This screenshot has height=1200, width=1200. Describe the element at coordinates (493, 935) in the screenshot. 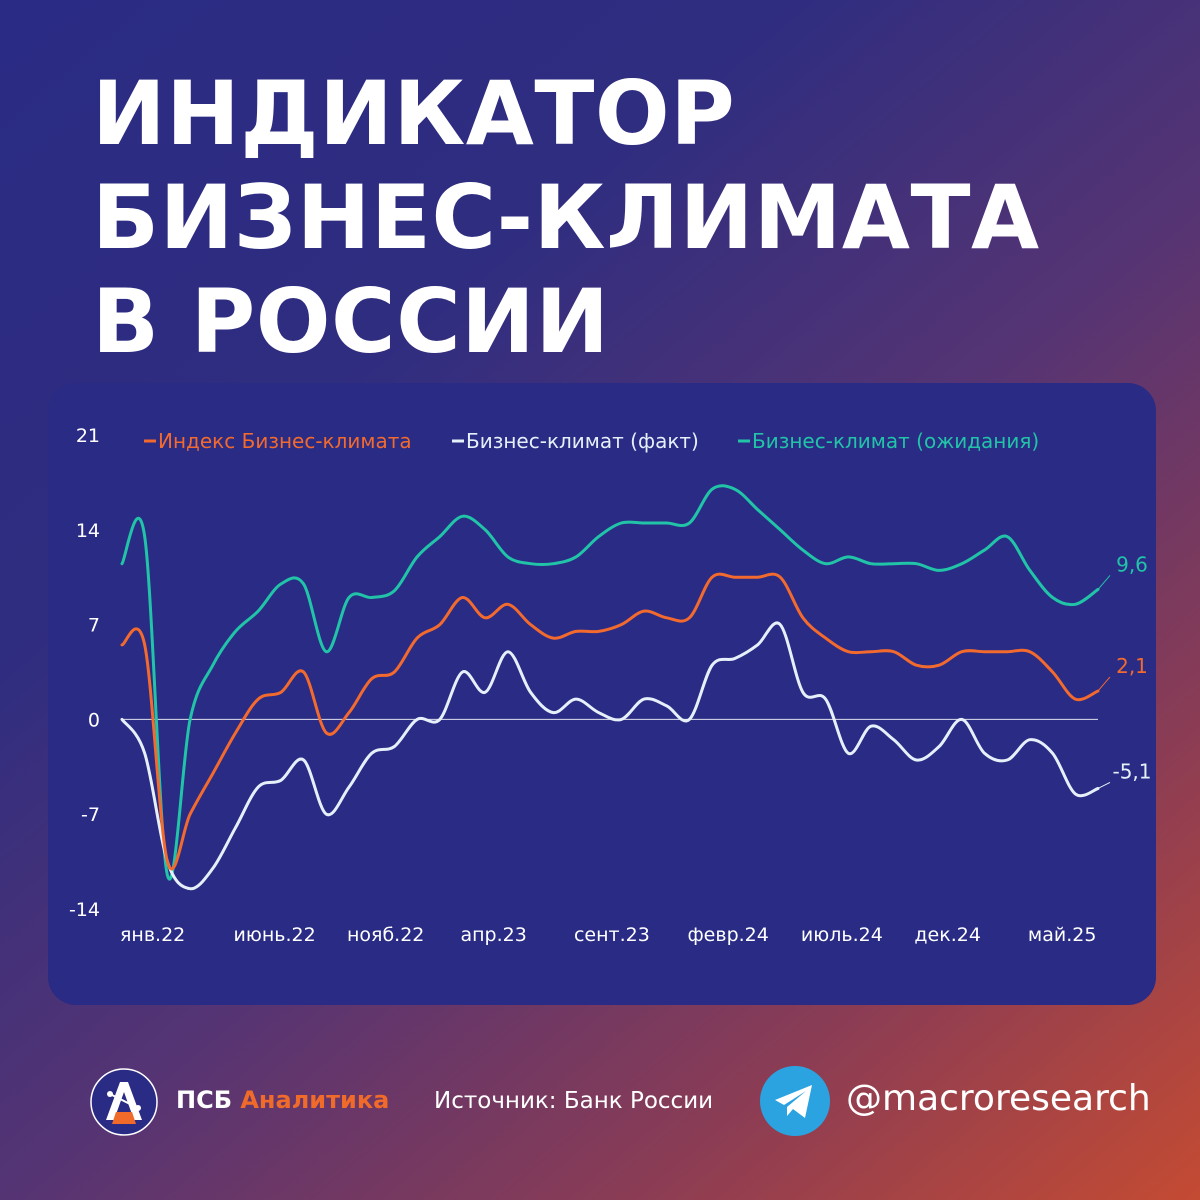

I see `x-tick-label: апр.23` at that location.